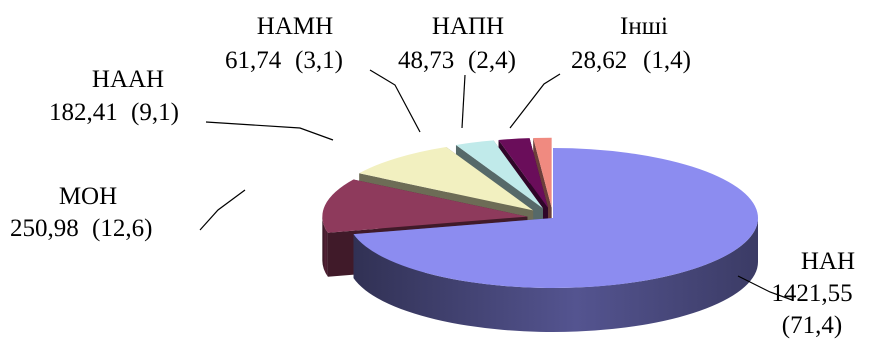  I want to click on slice-value-mon: 250,98, so click(44, 228).